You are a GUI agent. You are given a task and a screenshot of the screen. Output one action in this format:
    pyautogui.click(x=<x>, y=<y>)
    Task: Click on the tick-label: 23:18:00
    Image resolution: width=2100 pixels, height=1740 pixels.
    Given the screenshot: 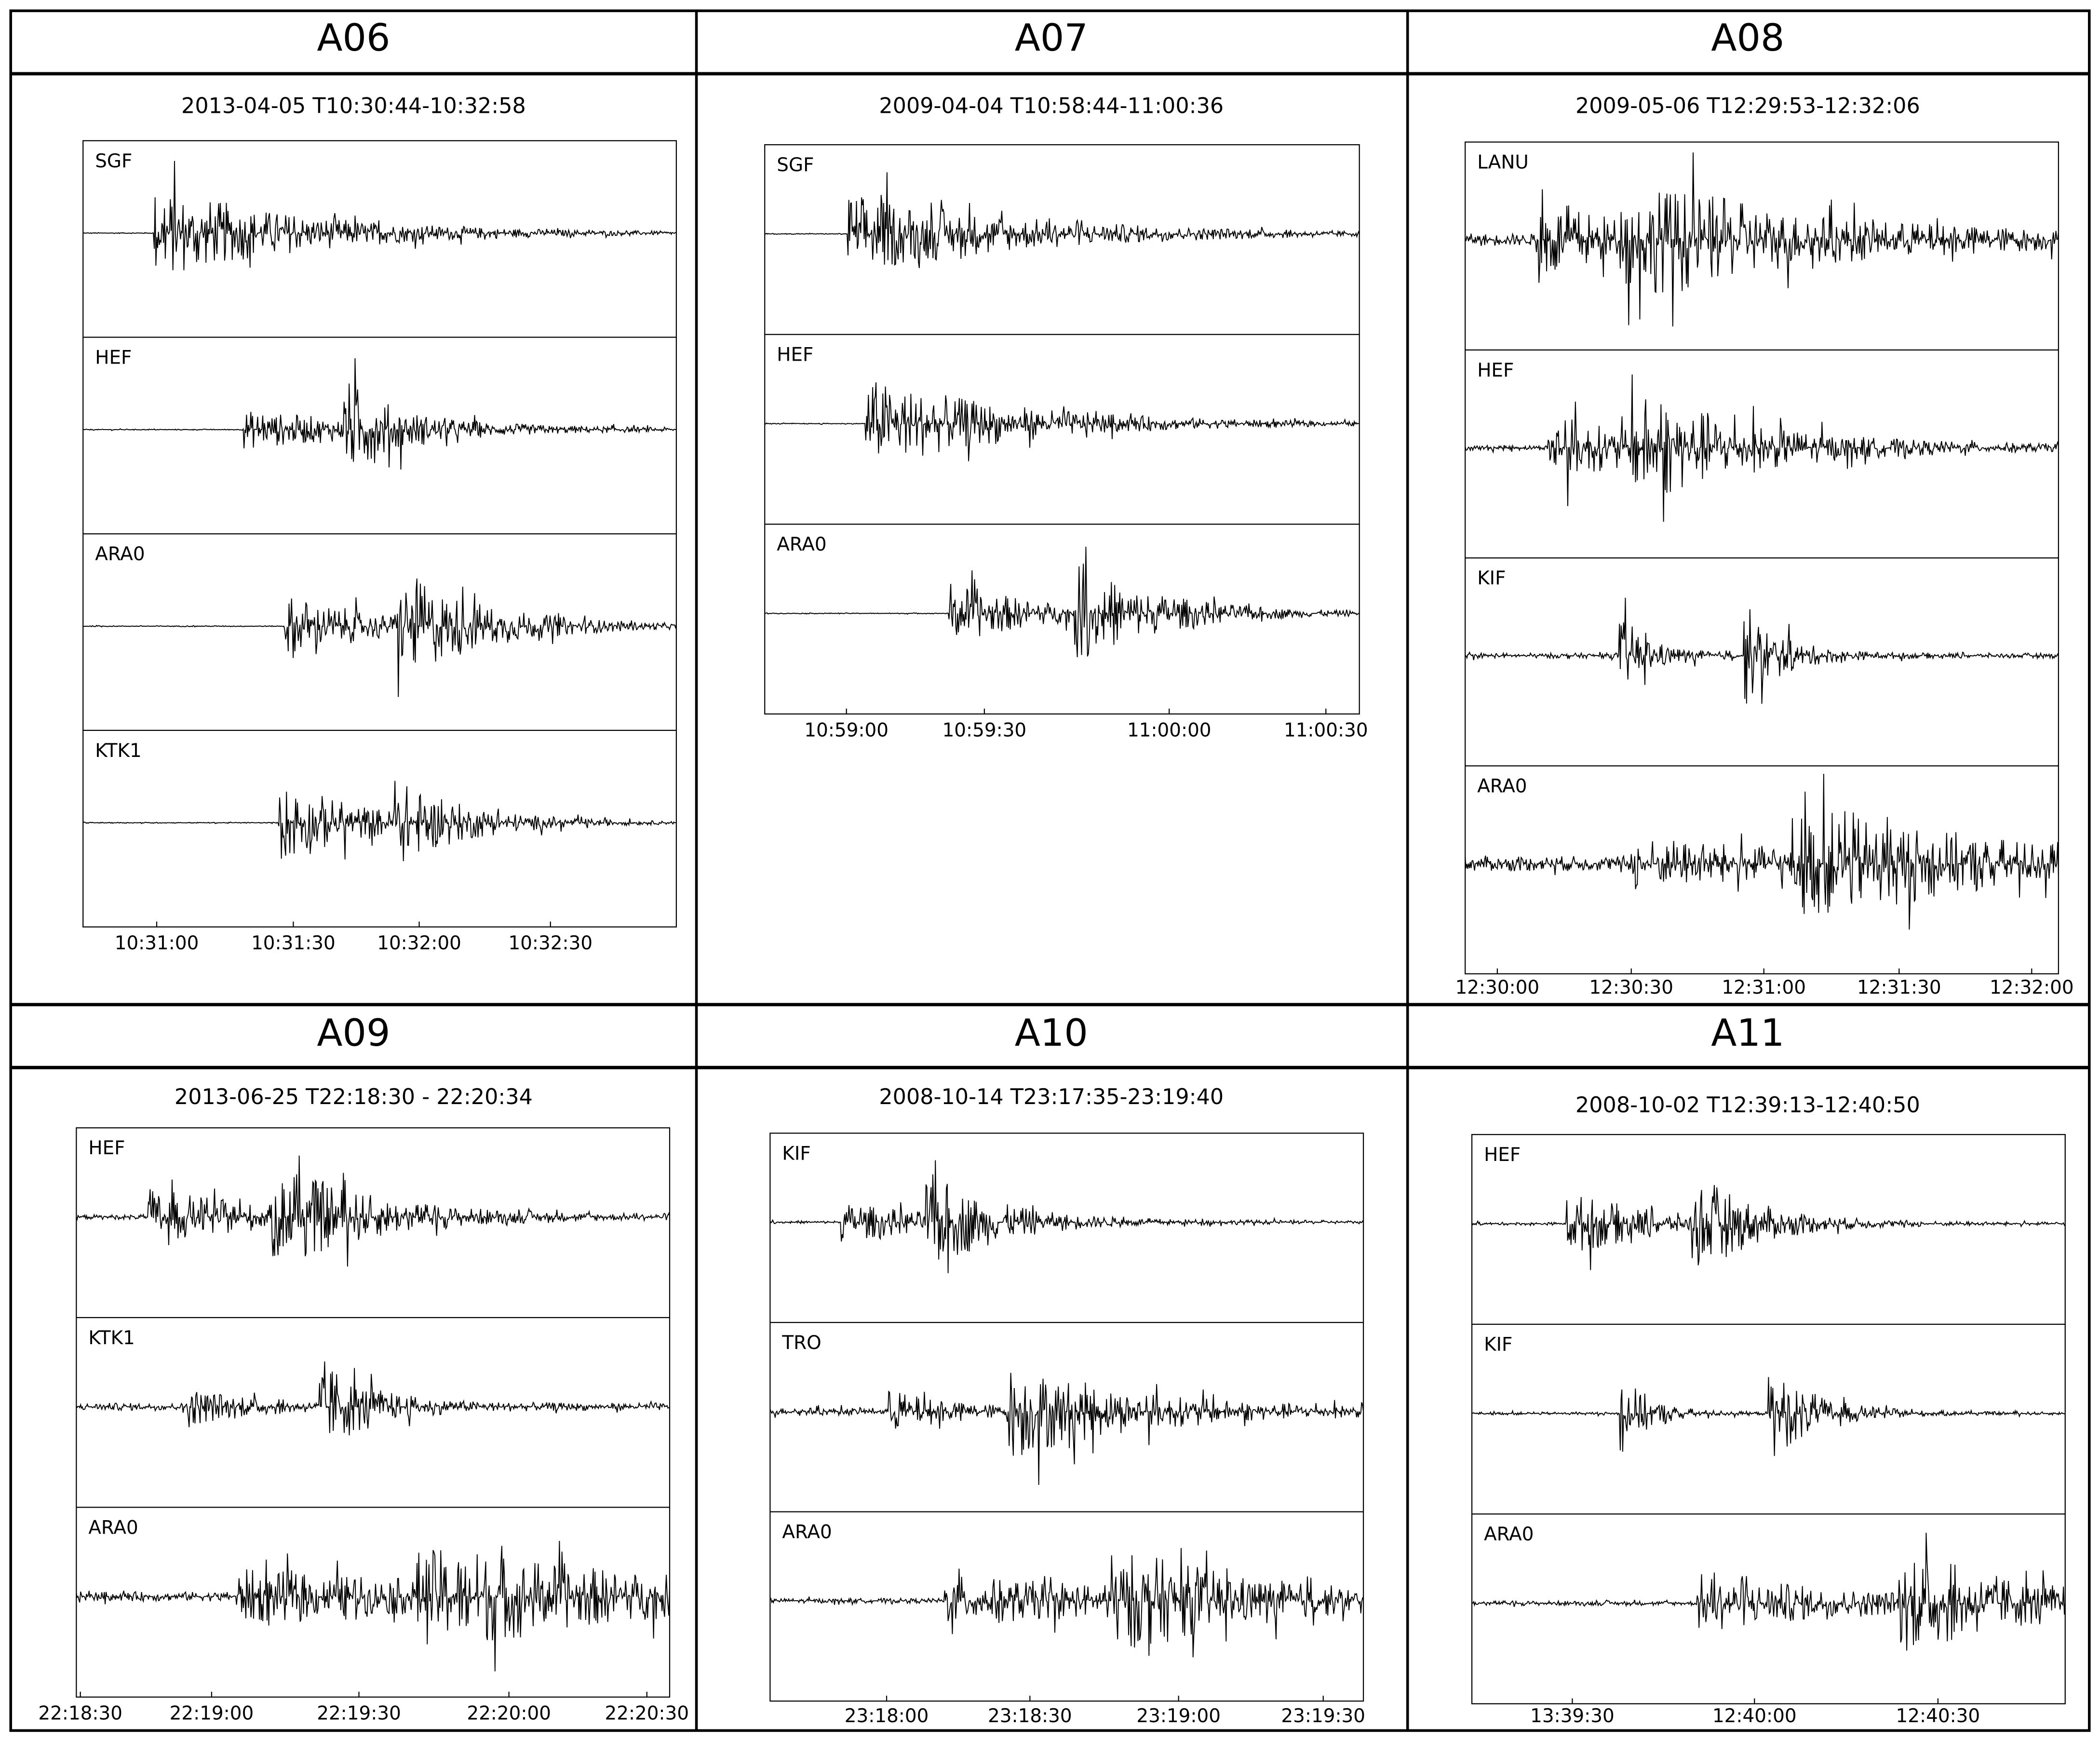 What is the action you would take?
    pyautogui.click(x=887, y=1716)
    